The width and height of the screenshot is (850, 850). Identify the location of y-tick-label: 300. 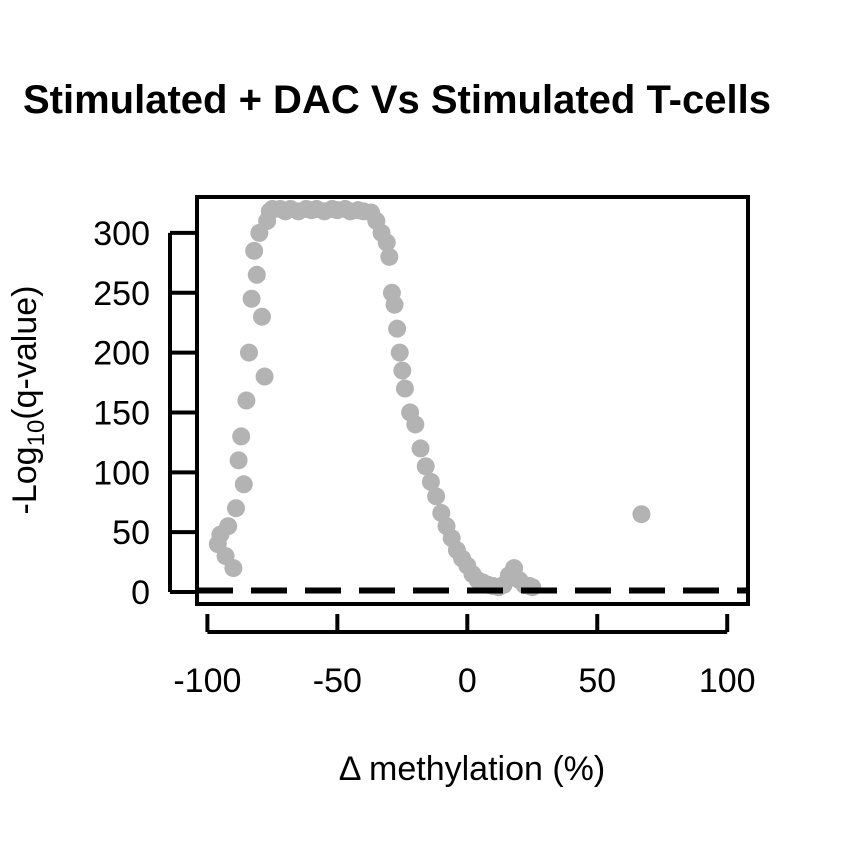
(121, 234).